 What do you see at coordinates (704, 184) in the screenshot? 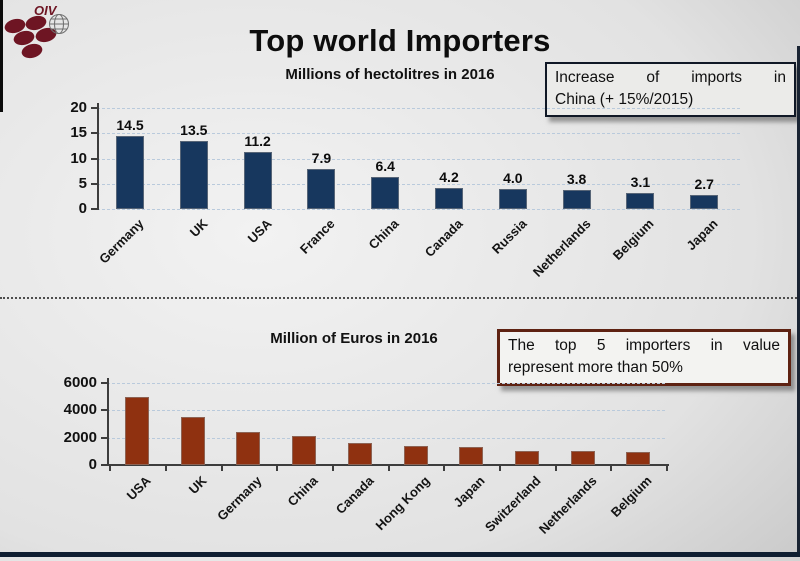
I see `bar-value-label: 2.7` at bounding box center [704, 184].